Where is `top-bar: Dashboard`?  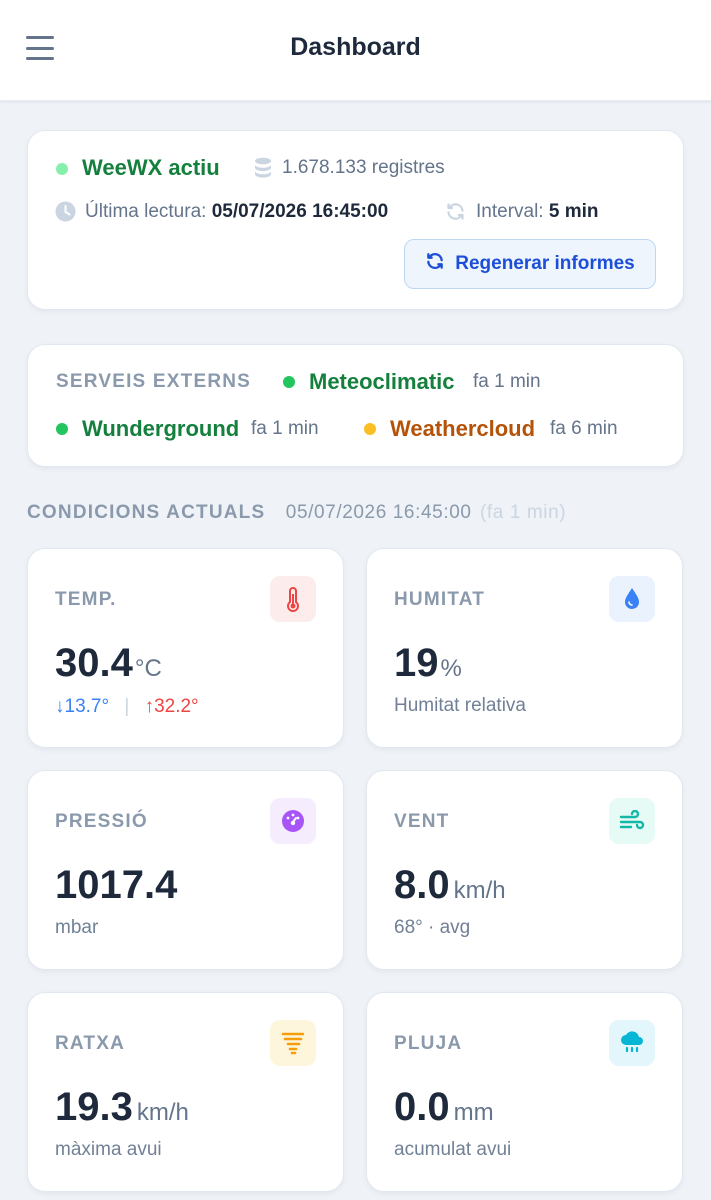
top-bar: Dashboard is located at coordinates (355, 50).